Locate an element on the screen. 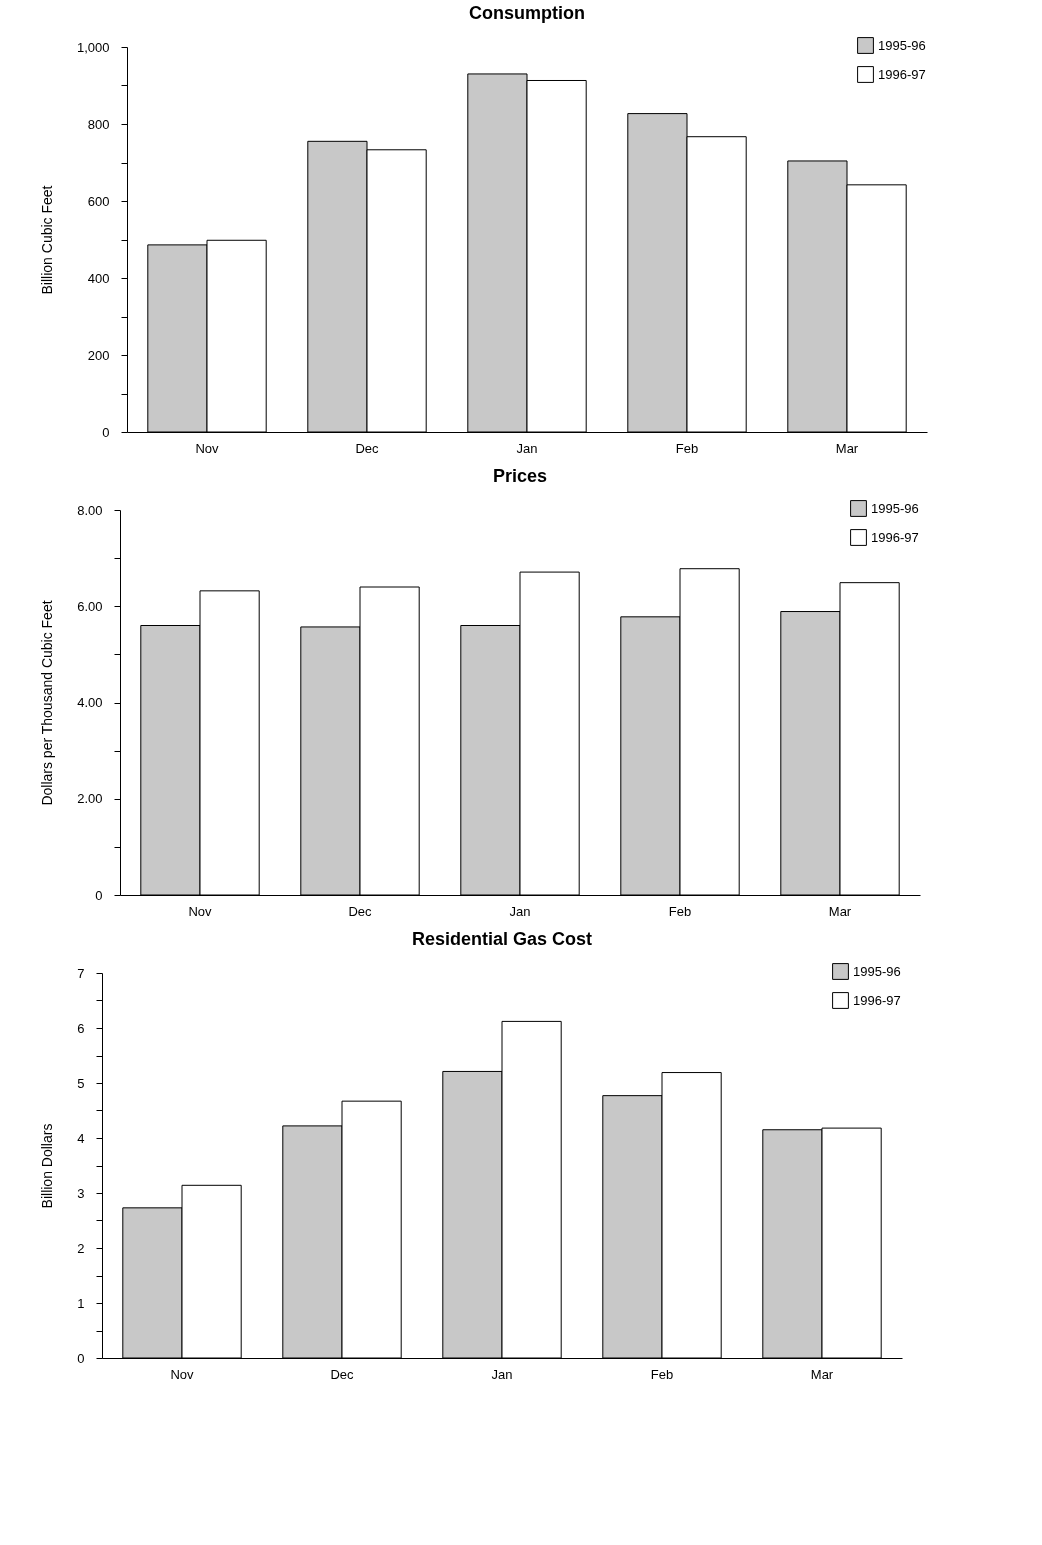 The width and height of the screenshot is (1042, 1545). y-tick-label: 200 is located at coordinates (98, 355).